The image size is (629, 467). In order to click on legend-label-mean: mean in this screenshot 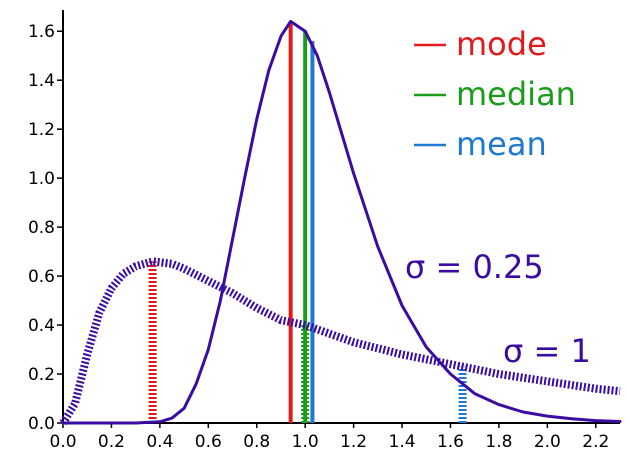, I will do `click(501, 144)`.